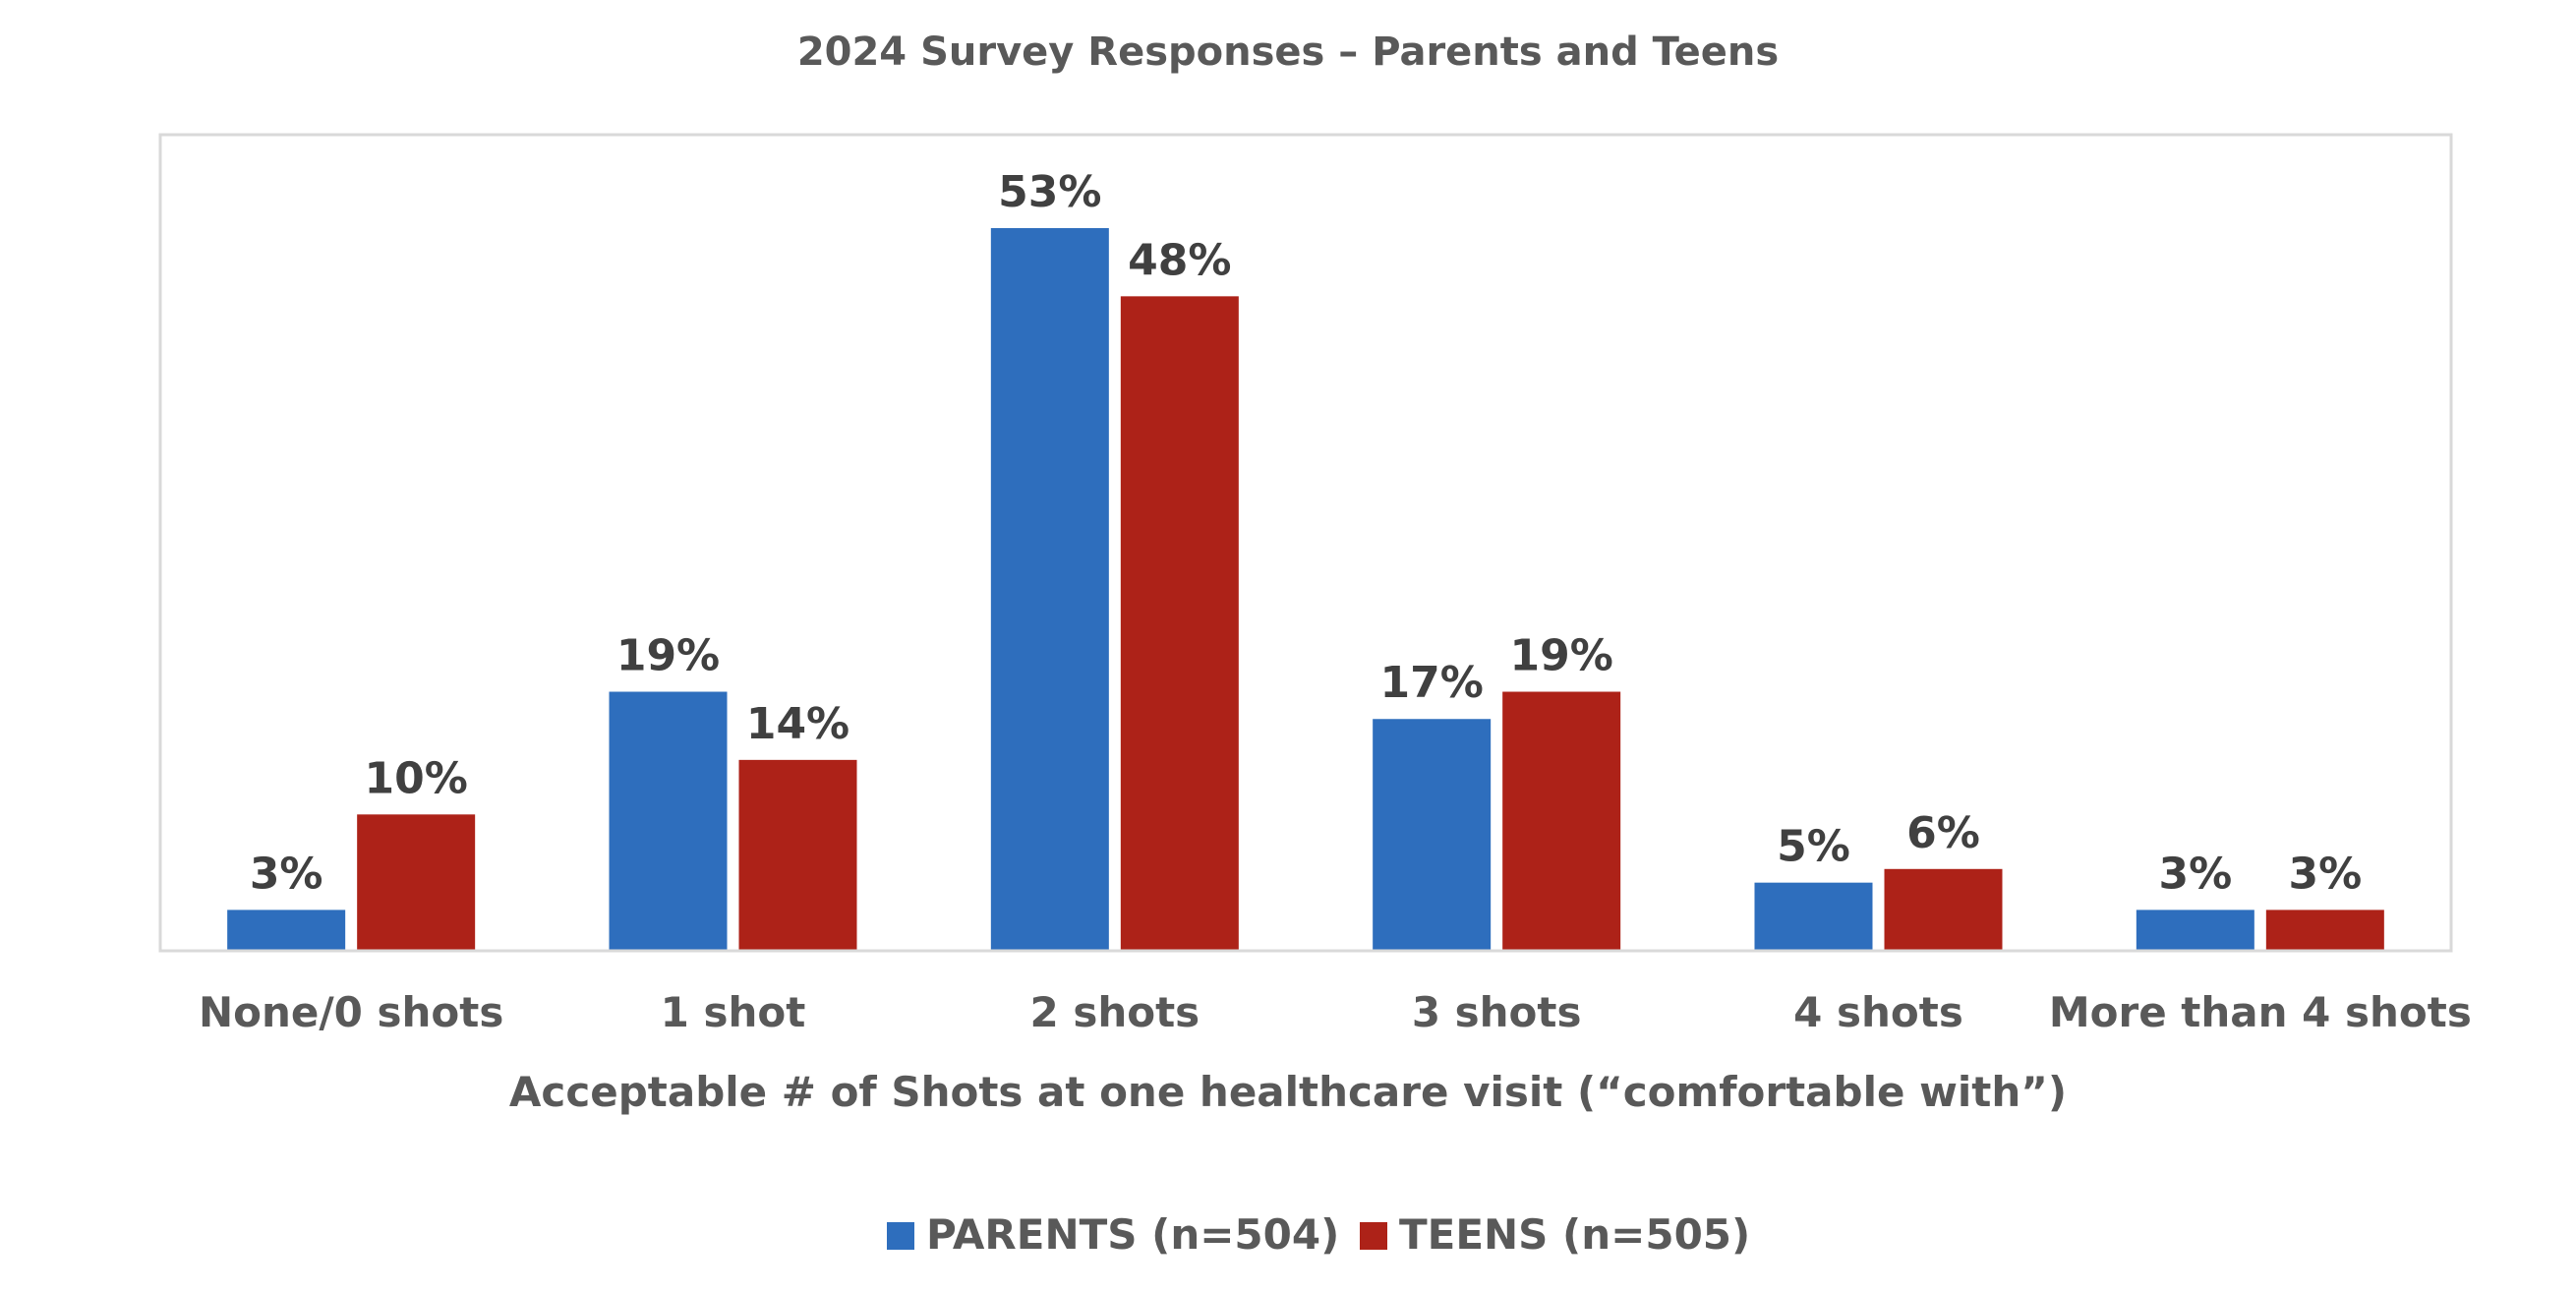  Describe the element at coordinates (900, 1236) in the screenshot. I see `legend-swatch-parents` at that location.